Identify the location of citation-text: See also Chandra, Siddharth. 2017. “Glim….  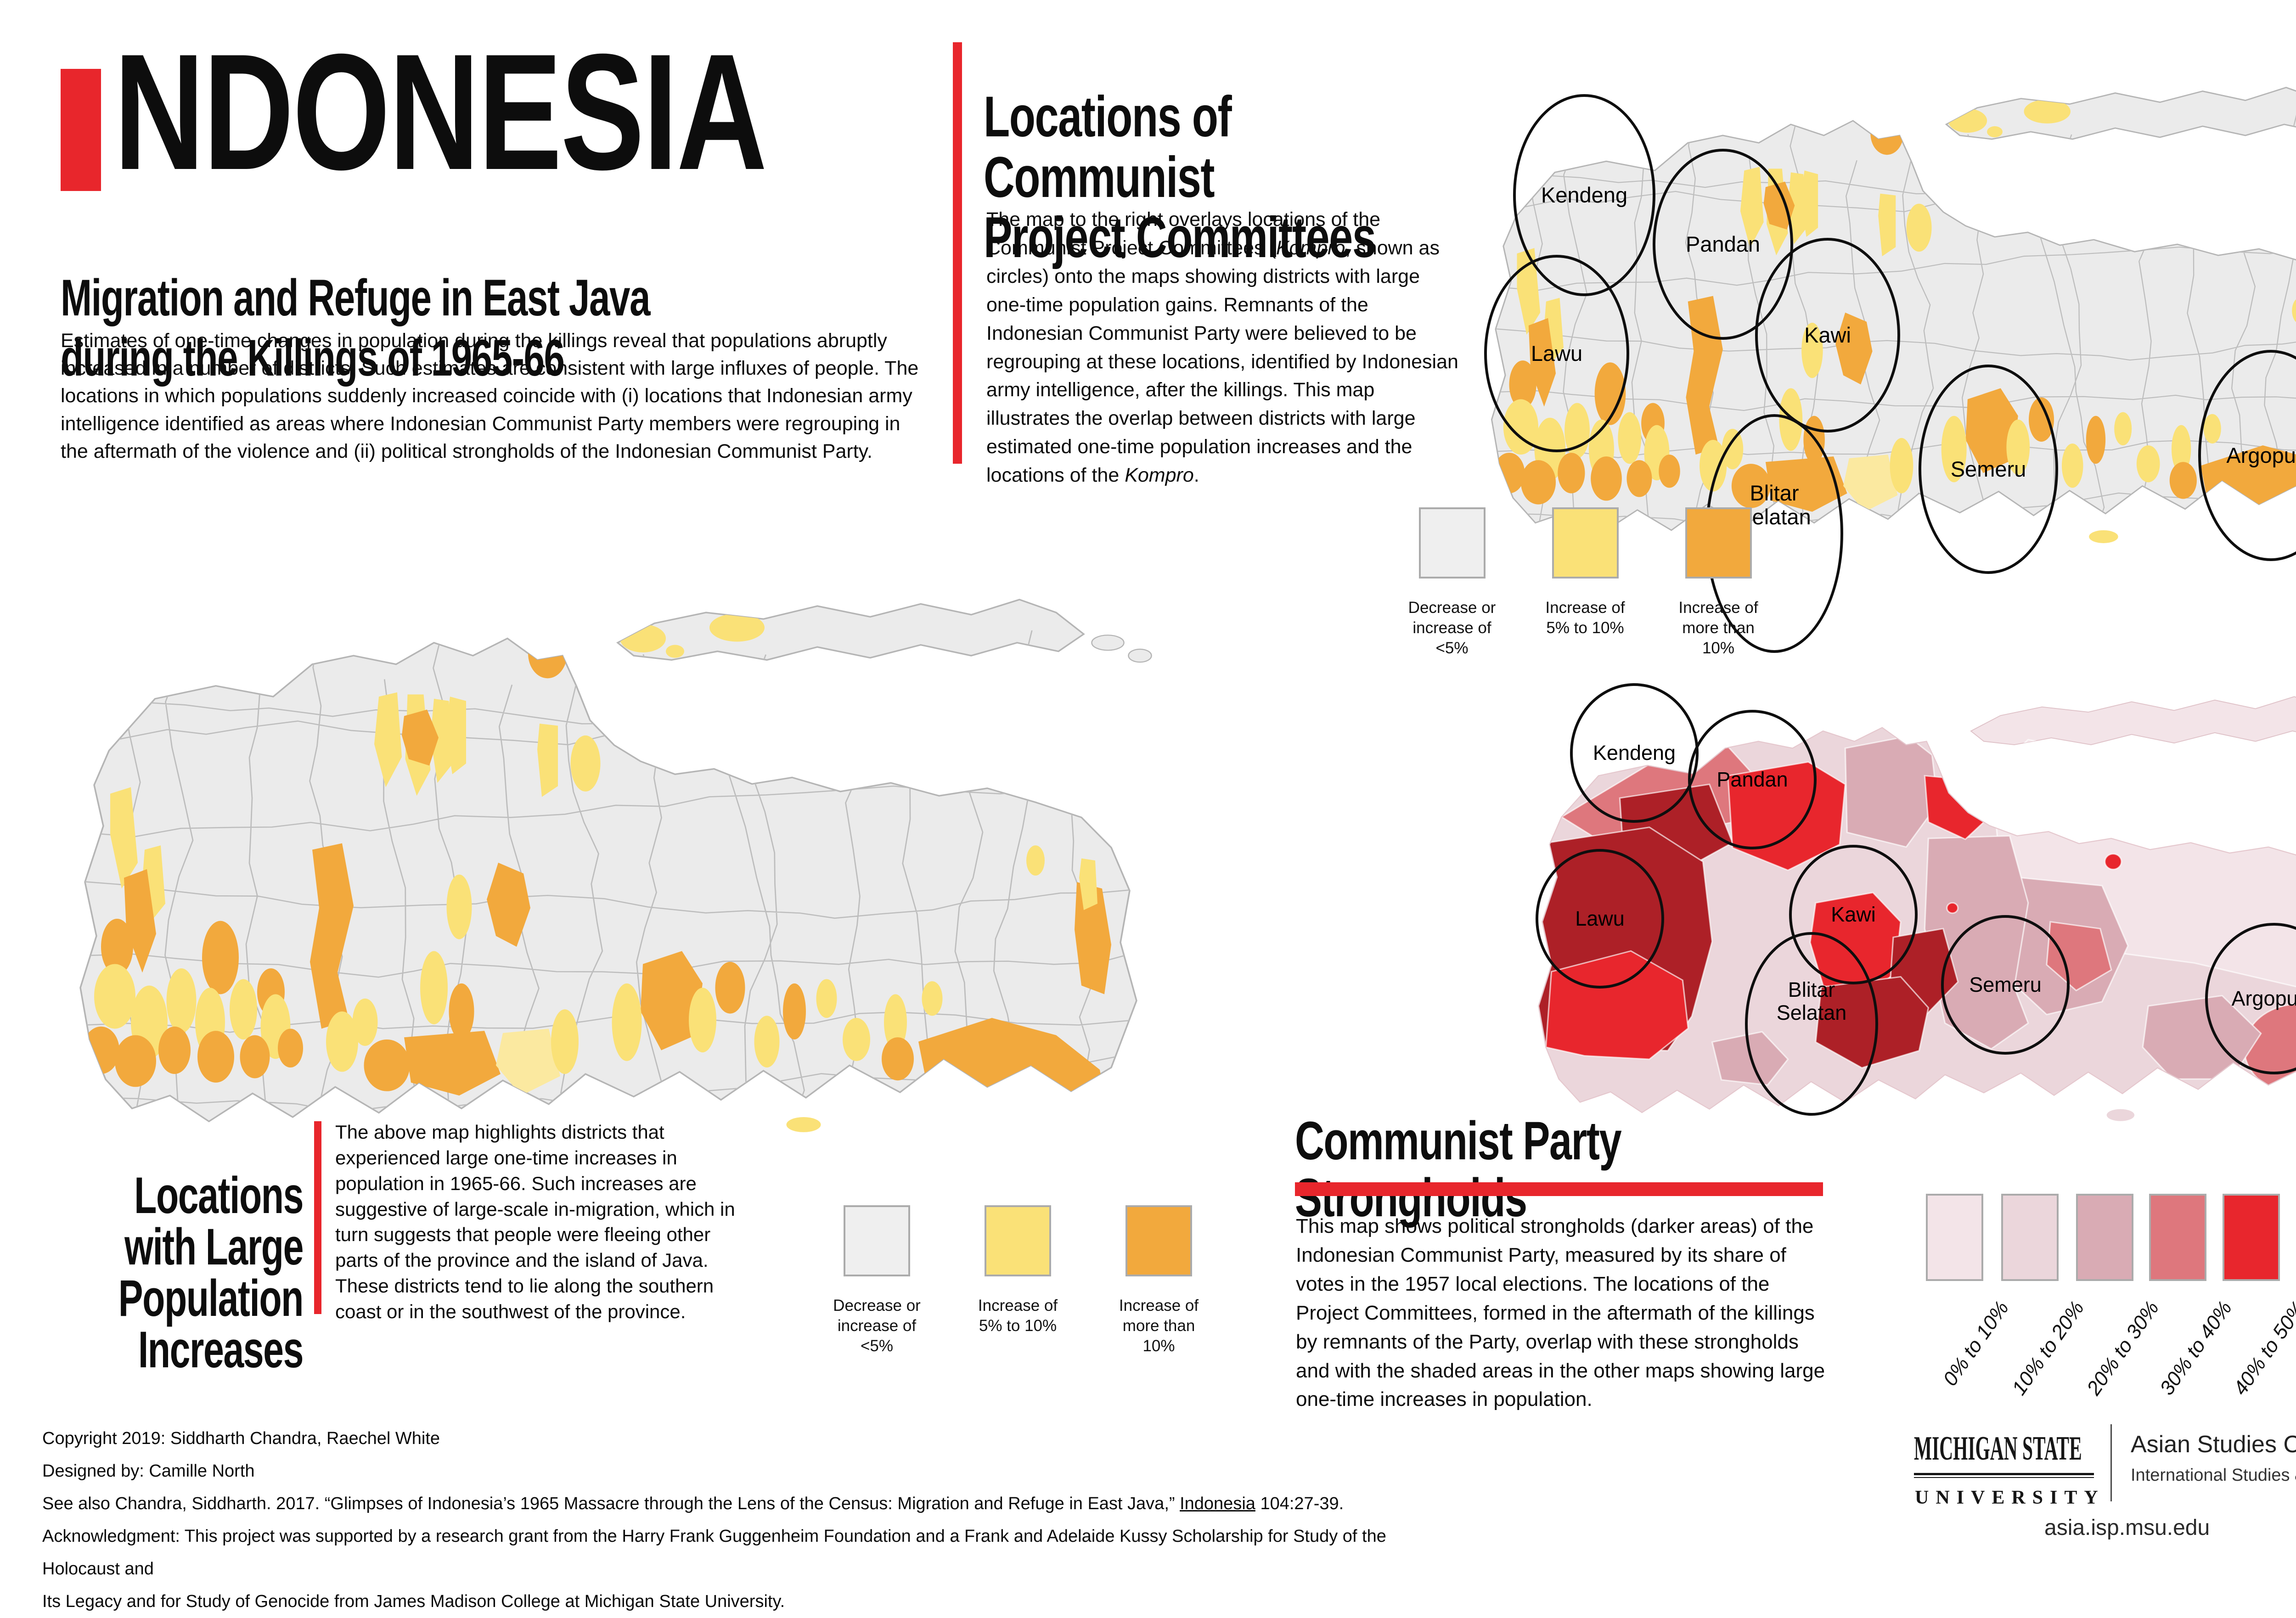
(611, 1503).